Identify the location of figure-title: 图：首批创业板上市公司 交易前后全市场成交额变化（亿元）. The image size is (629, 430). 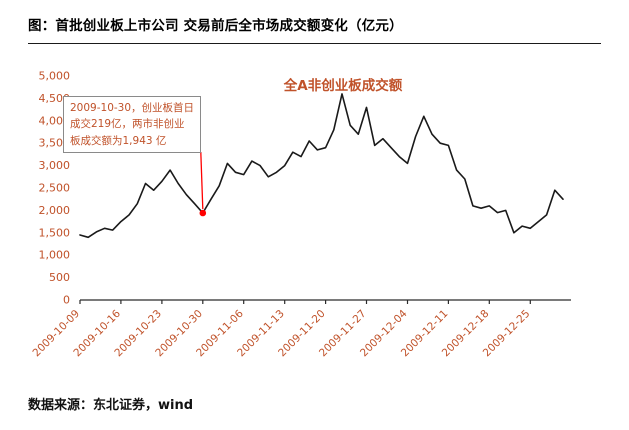
(215, 26).